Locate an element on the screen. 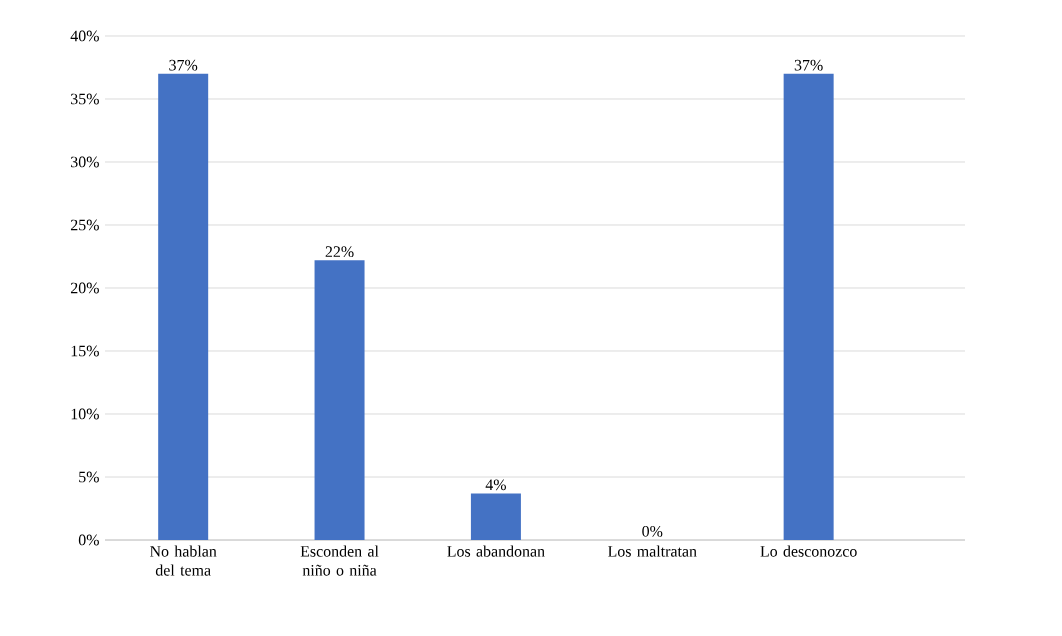  y-tick-label: 40% is located at coordinates (84, 36).